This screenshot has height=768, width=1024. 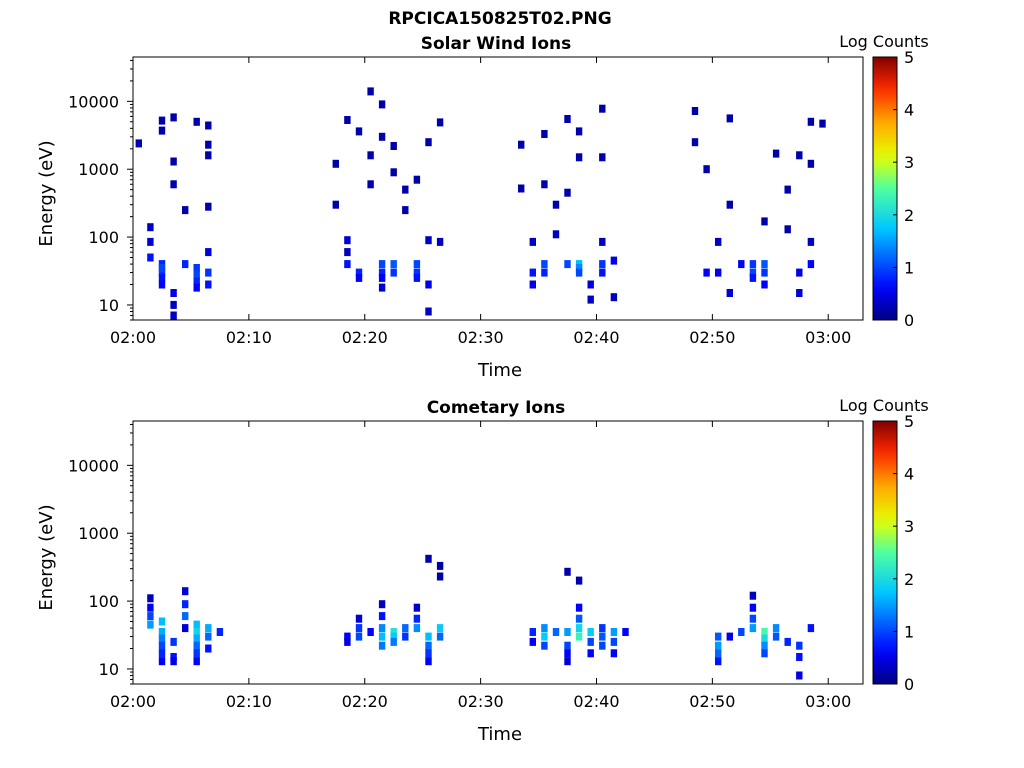 What do you see at coordinates (499, 370) in the screenshot?
I see `x-axis-label: Time` at bounding box center [499, 370].